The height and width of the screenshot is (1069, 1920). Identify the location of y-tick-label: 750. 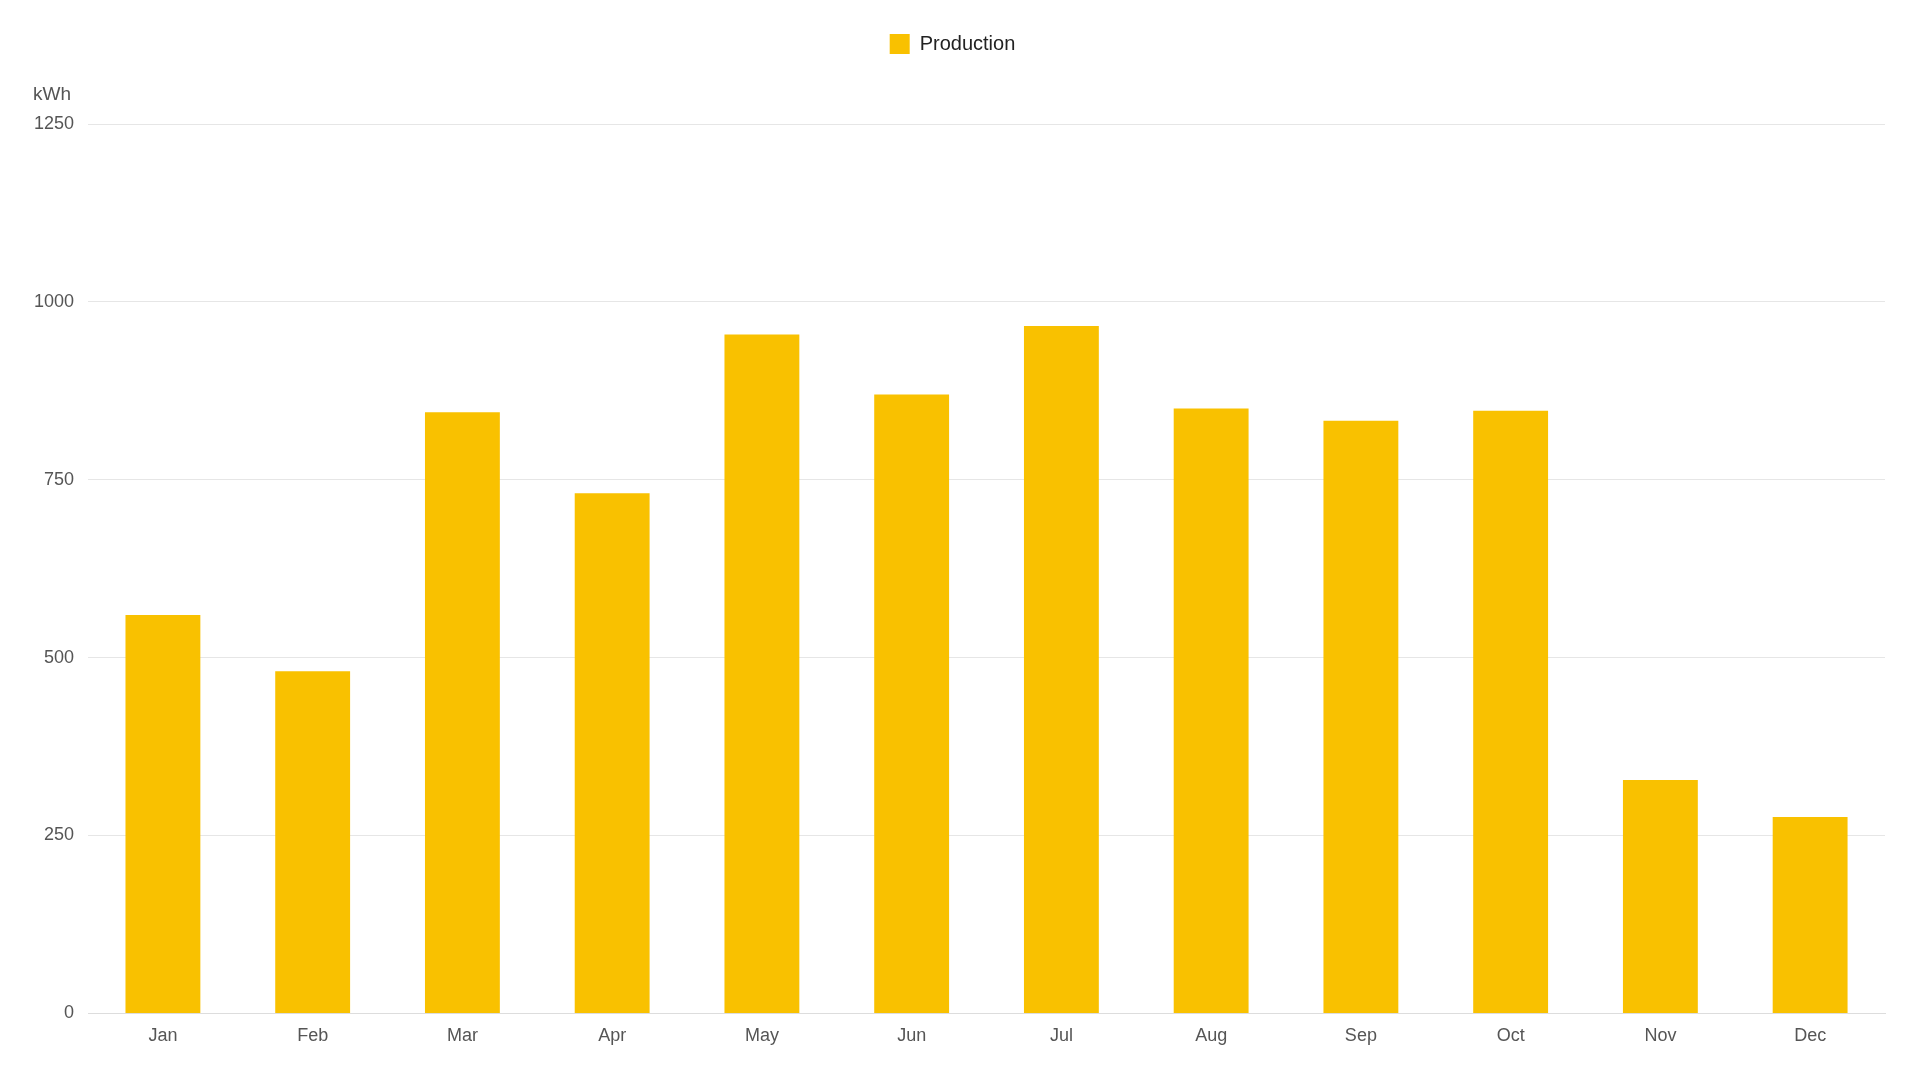
(59, 478).